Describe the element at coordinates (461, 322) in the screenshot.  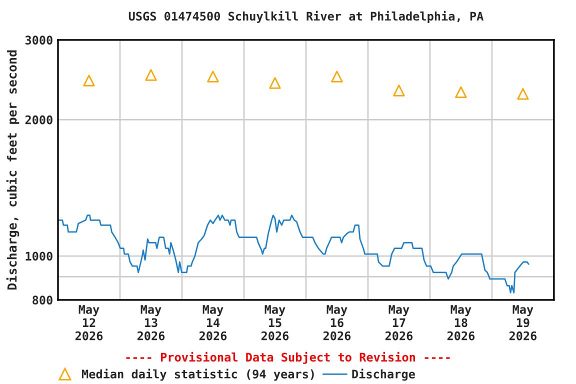
I see `x-tick-label: May 18 2026` at that location.